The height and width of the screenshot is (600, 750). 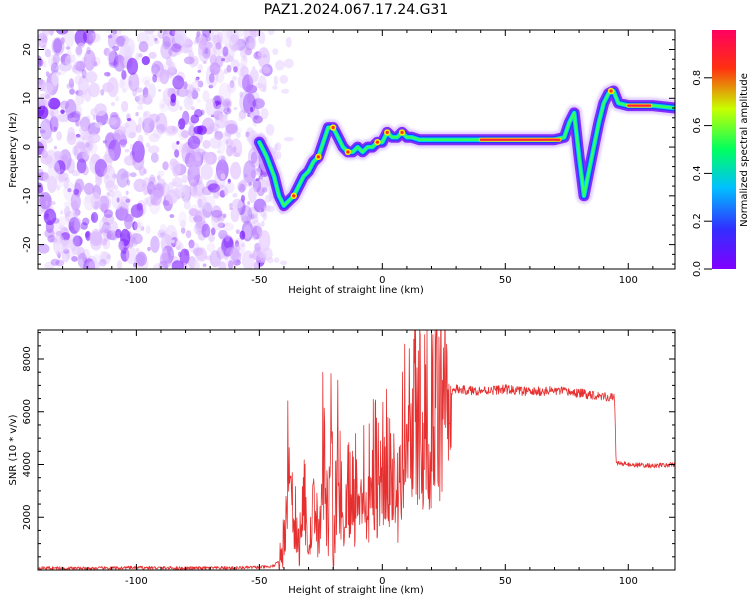 What do you see at coordinates (27, 244) in the screenshot?
I see `top-y-tick-label: -20` at bounding box center [27, 244].